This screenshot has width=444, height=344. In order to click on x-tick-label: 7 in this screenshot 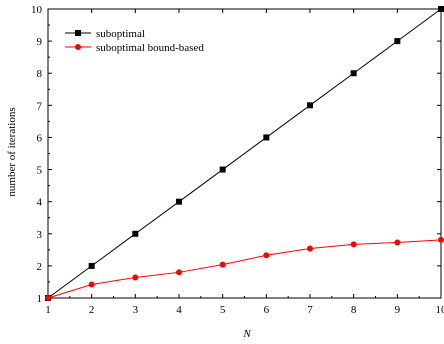, I will do `click(310, 310)`.